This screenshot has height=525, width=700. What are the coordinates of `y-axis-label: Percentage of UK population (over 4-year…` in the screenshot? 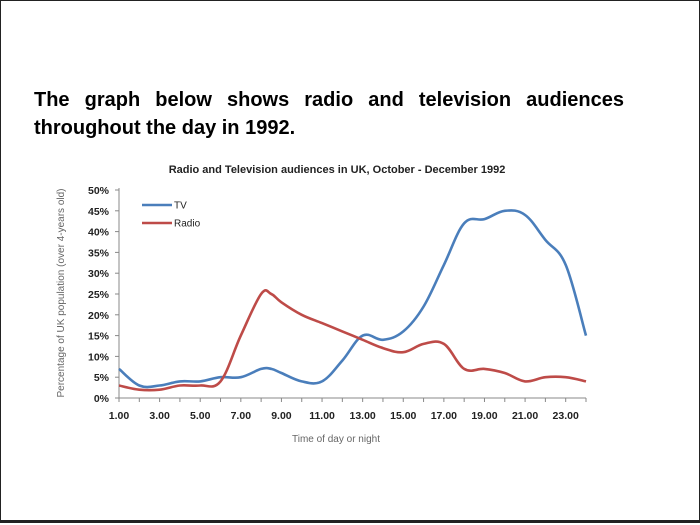 It's located at (61, 292).